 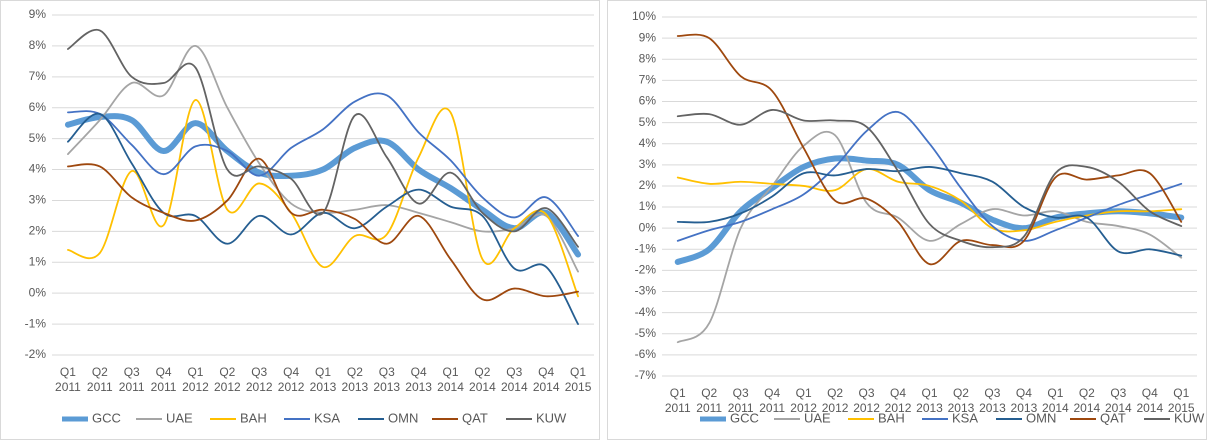 What do you see at coordinates (646, 291) in the screenshot?
I see `y-tick-label: -3%` at bounding box center [646, 291].